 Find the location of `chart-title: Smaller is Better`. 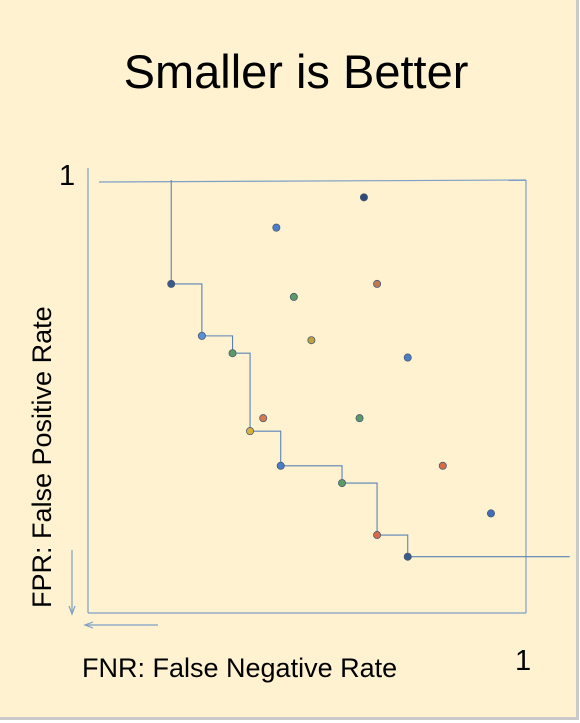

chart-title: Smaller is Better is located at coordinates (296, 71).